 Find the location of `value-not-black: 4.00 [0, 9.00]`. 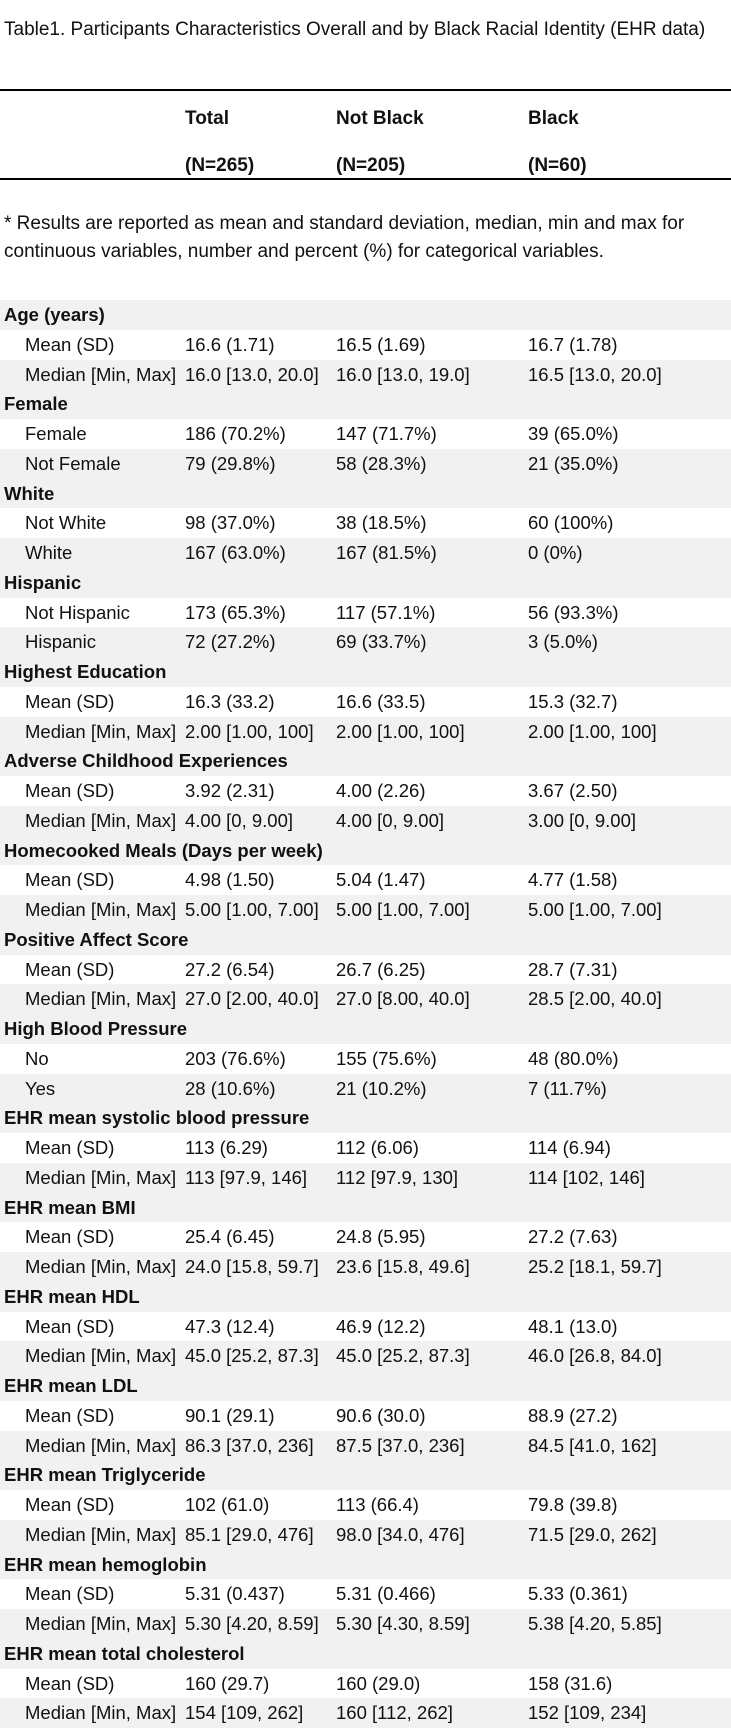

value-not-black: 4.00 [0, 9.00] is located at coordinates (390, 820).